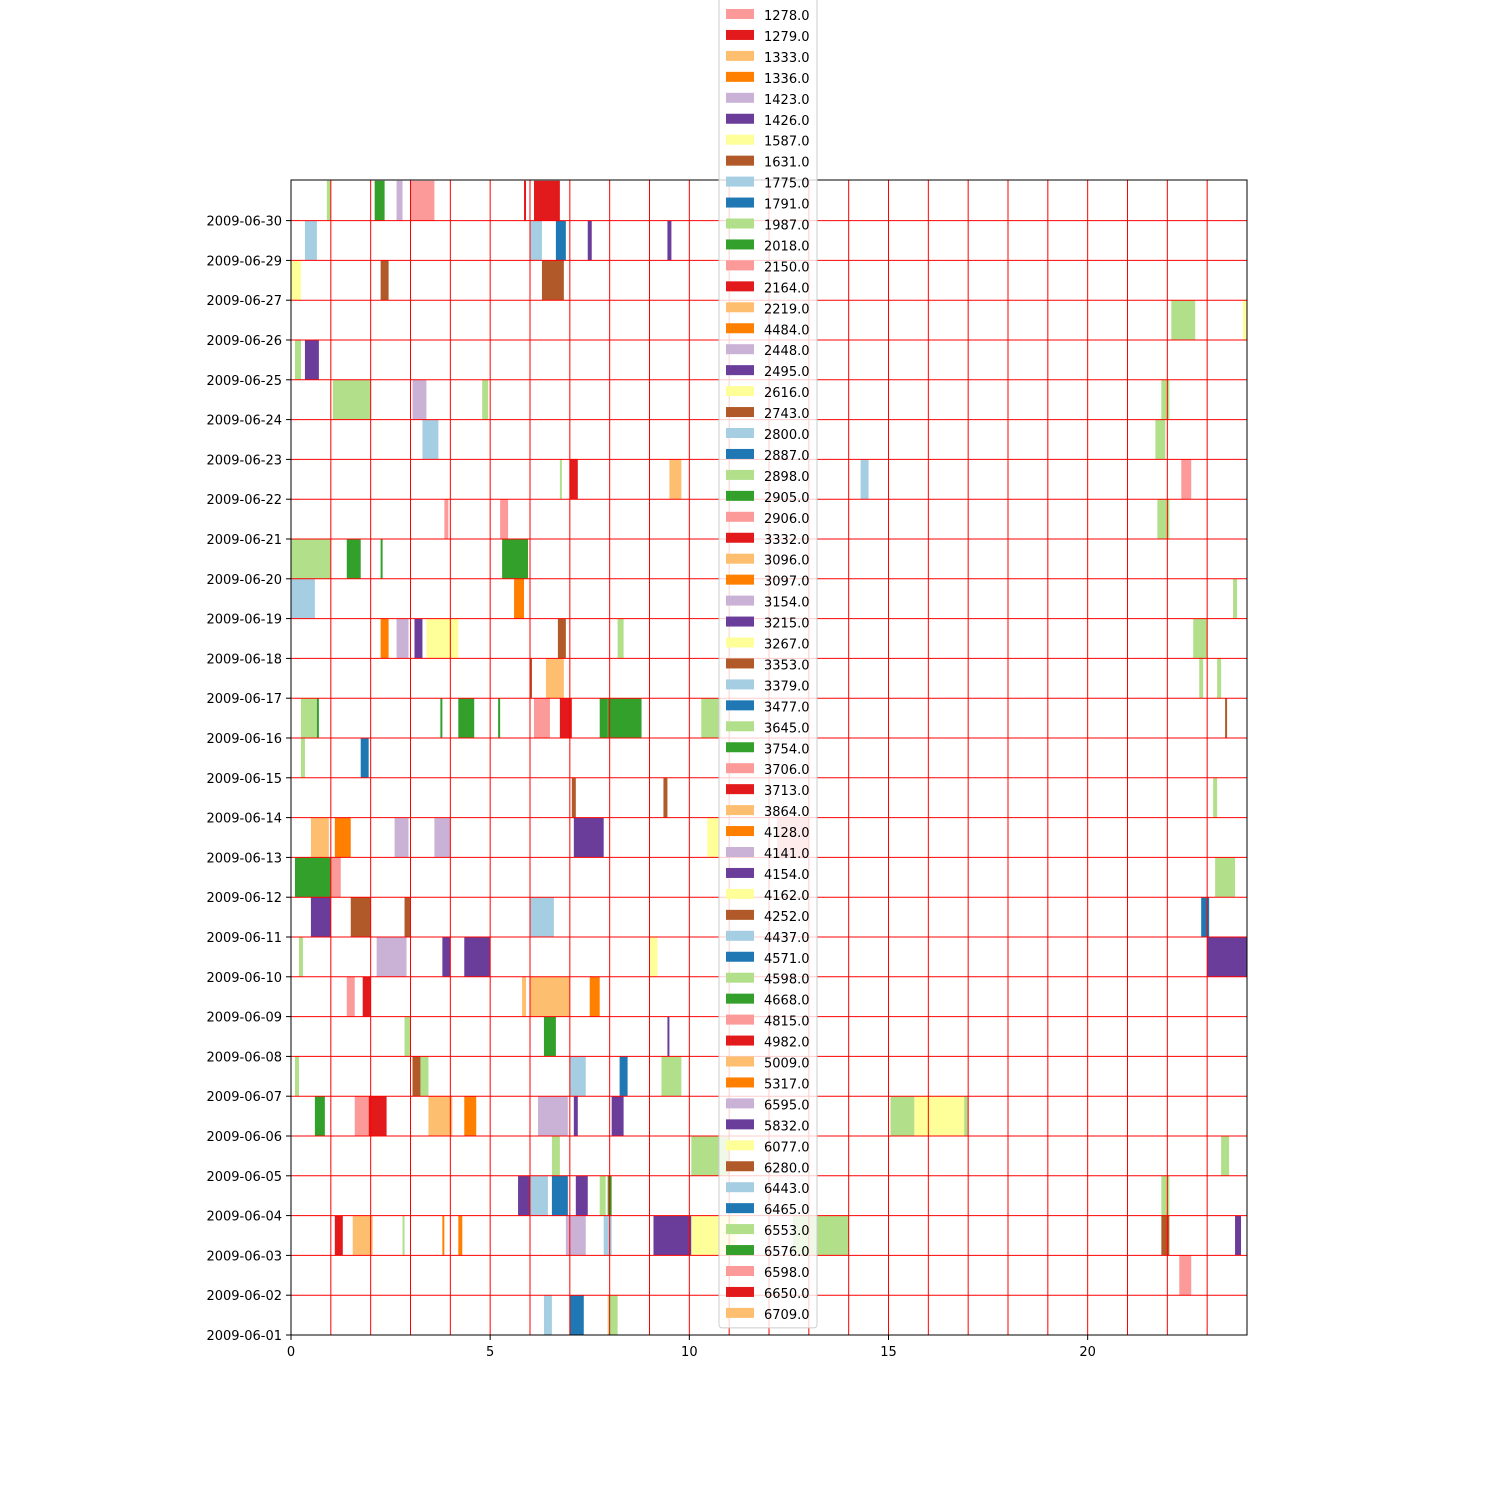 The height and width of the screenshot is (1500, 1500). What do you see at coordinates (244, 659) in the screenshot?
I see `y-tick-label: 2009-06-18` at bounding box center [244, 659].